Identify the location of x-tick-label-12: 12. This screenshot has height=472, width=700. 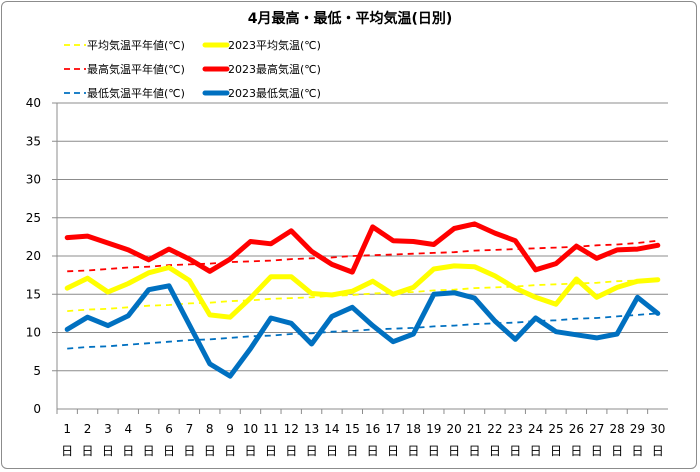
(291, 429).